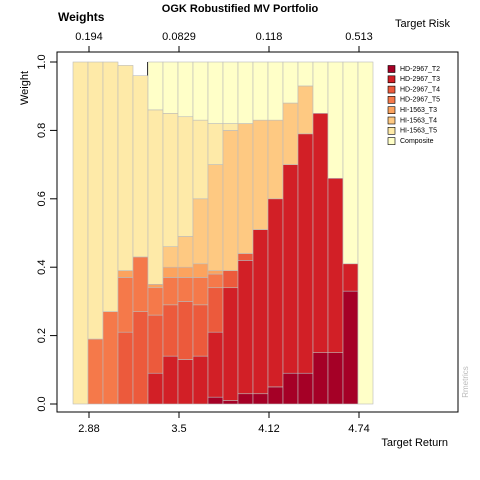  I want to click on x-tick-label: 4.74, so click(358, 429).